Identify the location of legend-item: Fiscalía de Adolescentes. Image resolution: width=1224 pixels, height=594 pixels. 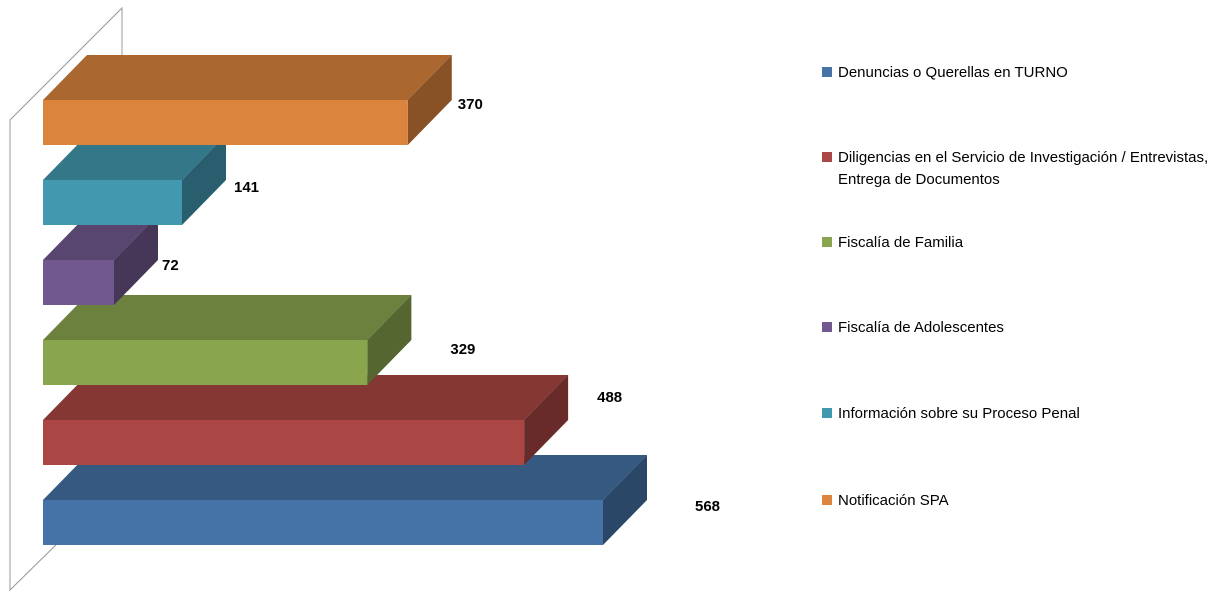
(1018, 328).